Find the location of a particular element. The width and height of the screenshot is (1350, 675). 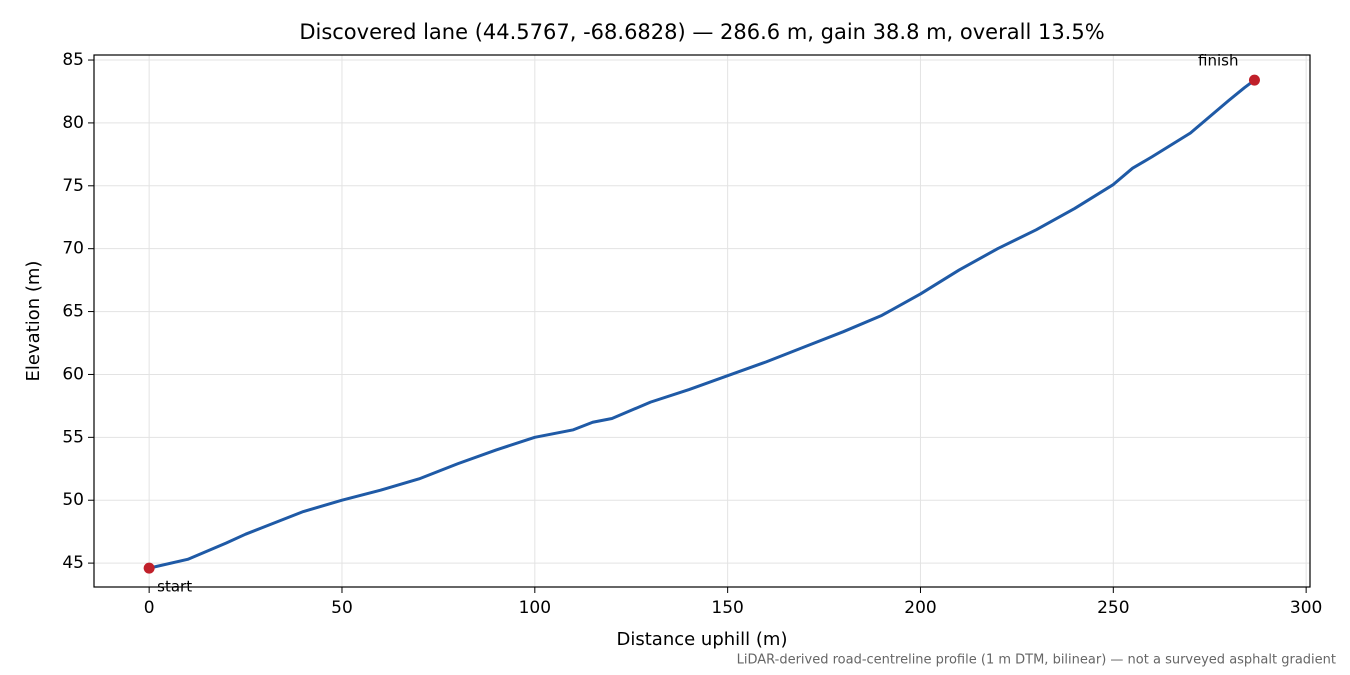

x-tick-label: 300 is located at coordinates (1306, 608).